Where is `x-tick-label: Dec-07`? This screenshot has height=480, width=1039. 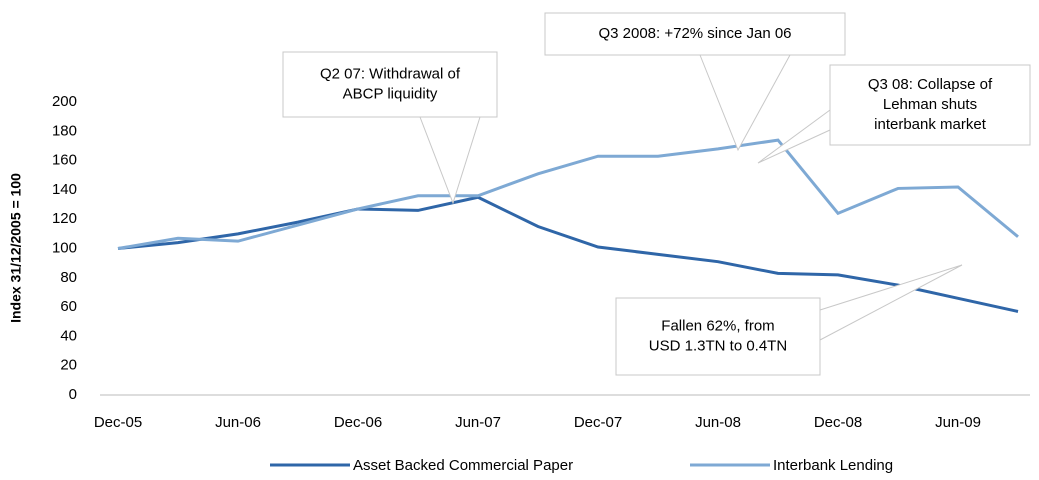
x-tick-label: Dec-07 is located at coordinates (598, 422).